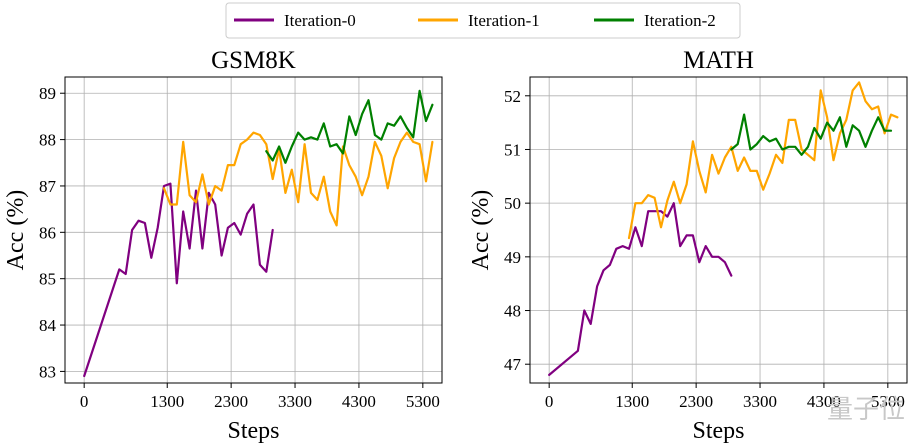  I want to click on y-tick-label: 88, so click(47, 140).